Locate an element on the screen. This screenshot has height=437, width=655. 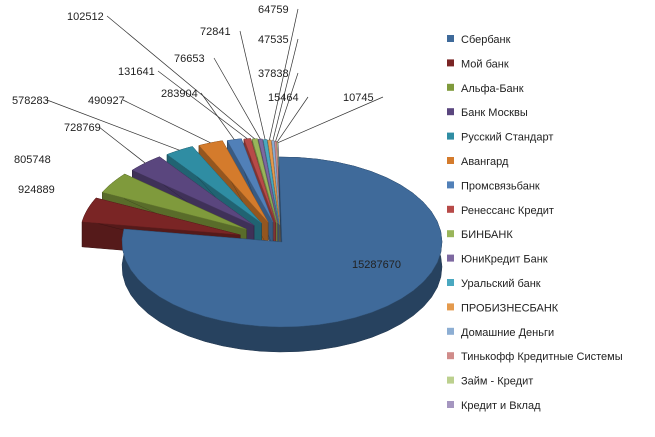
legend-item: Кредит и Вклад is located at coordinates (494, 406).